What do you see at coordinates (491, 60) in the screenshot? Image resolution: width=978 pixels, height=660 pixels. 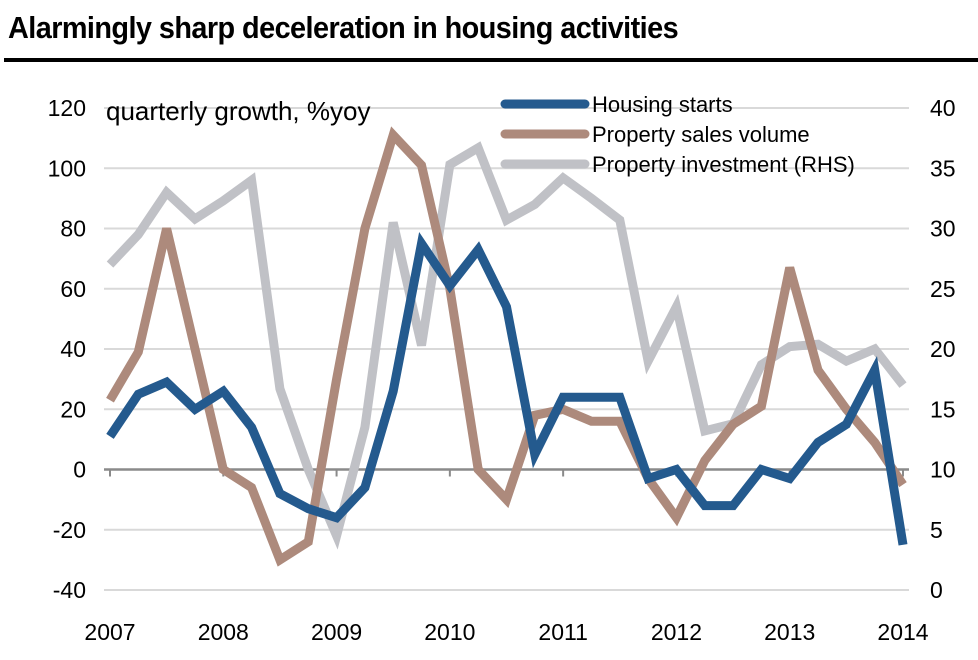 I see `title-underline` at bounding box center [491, 60].